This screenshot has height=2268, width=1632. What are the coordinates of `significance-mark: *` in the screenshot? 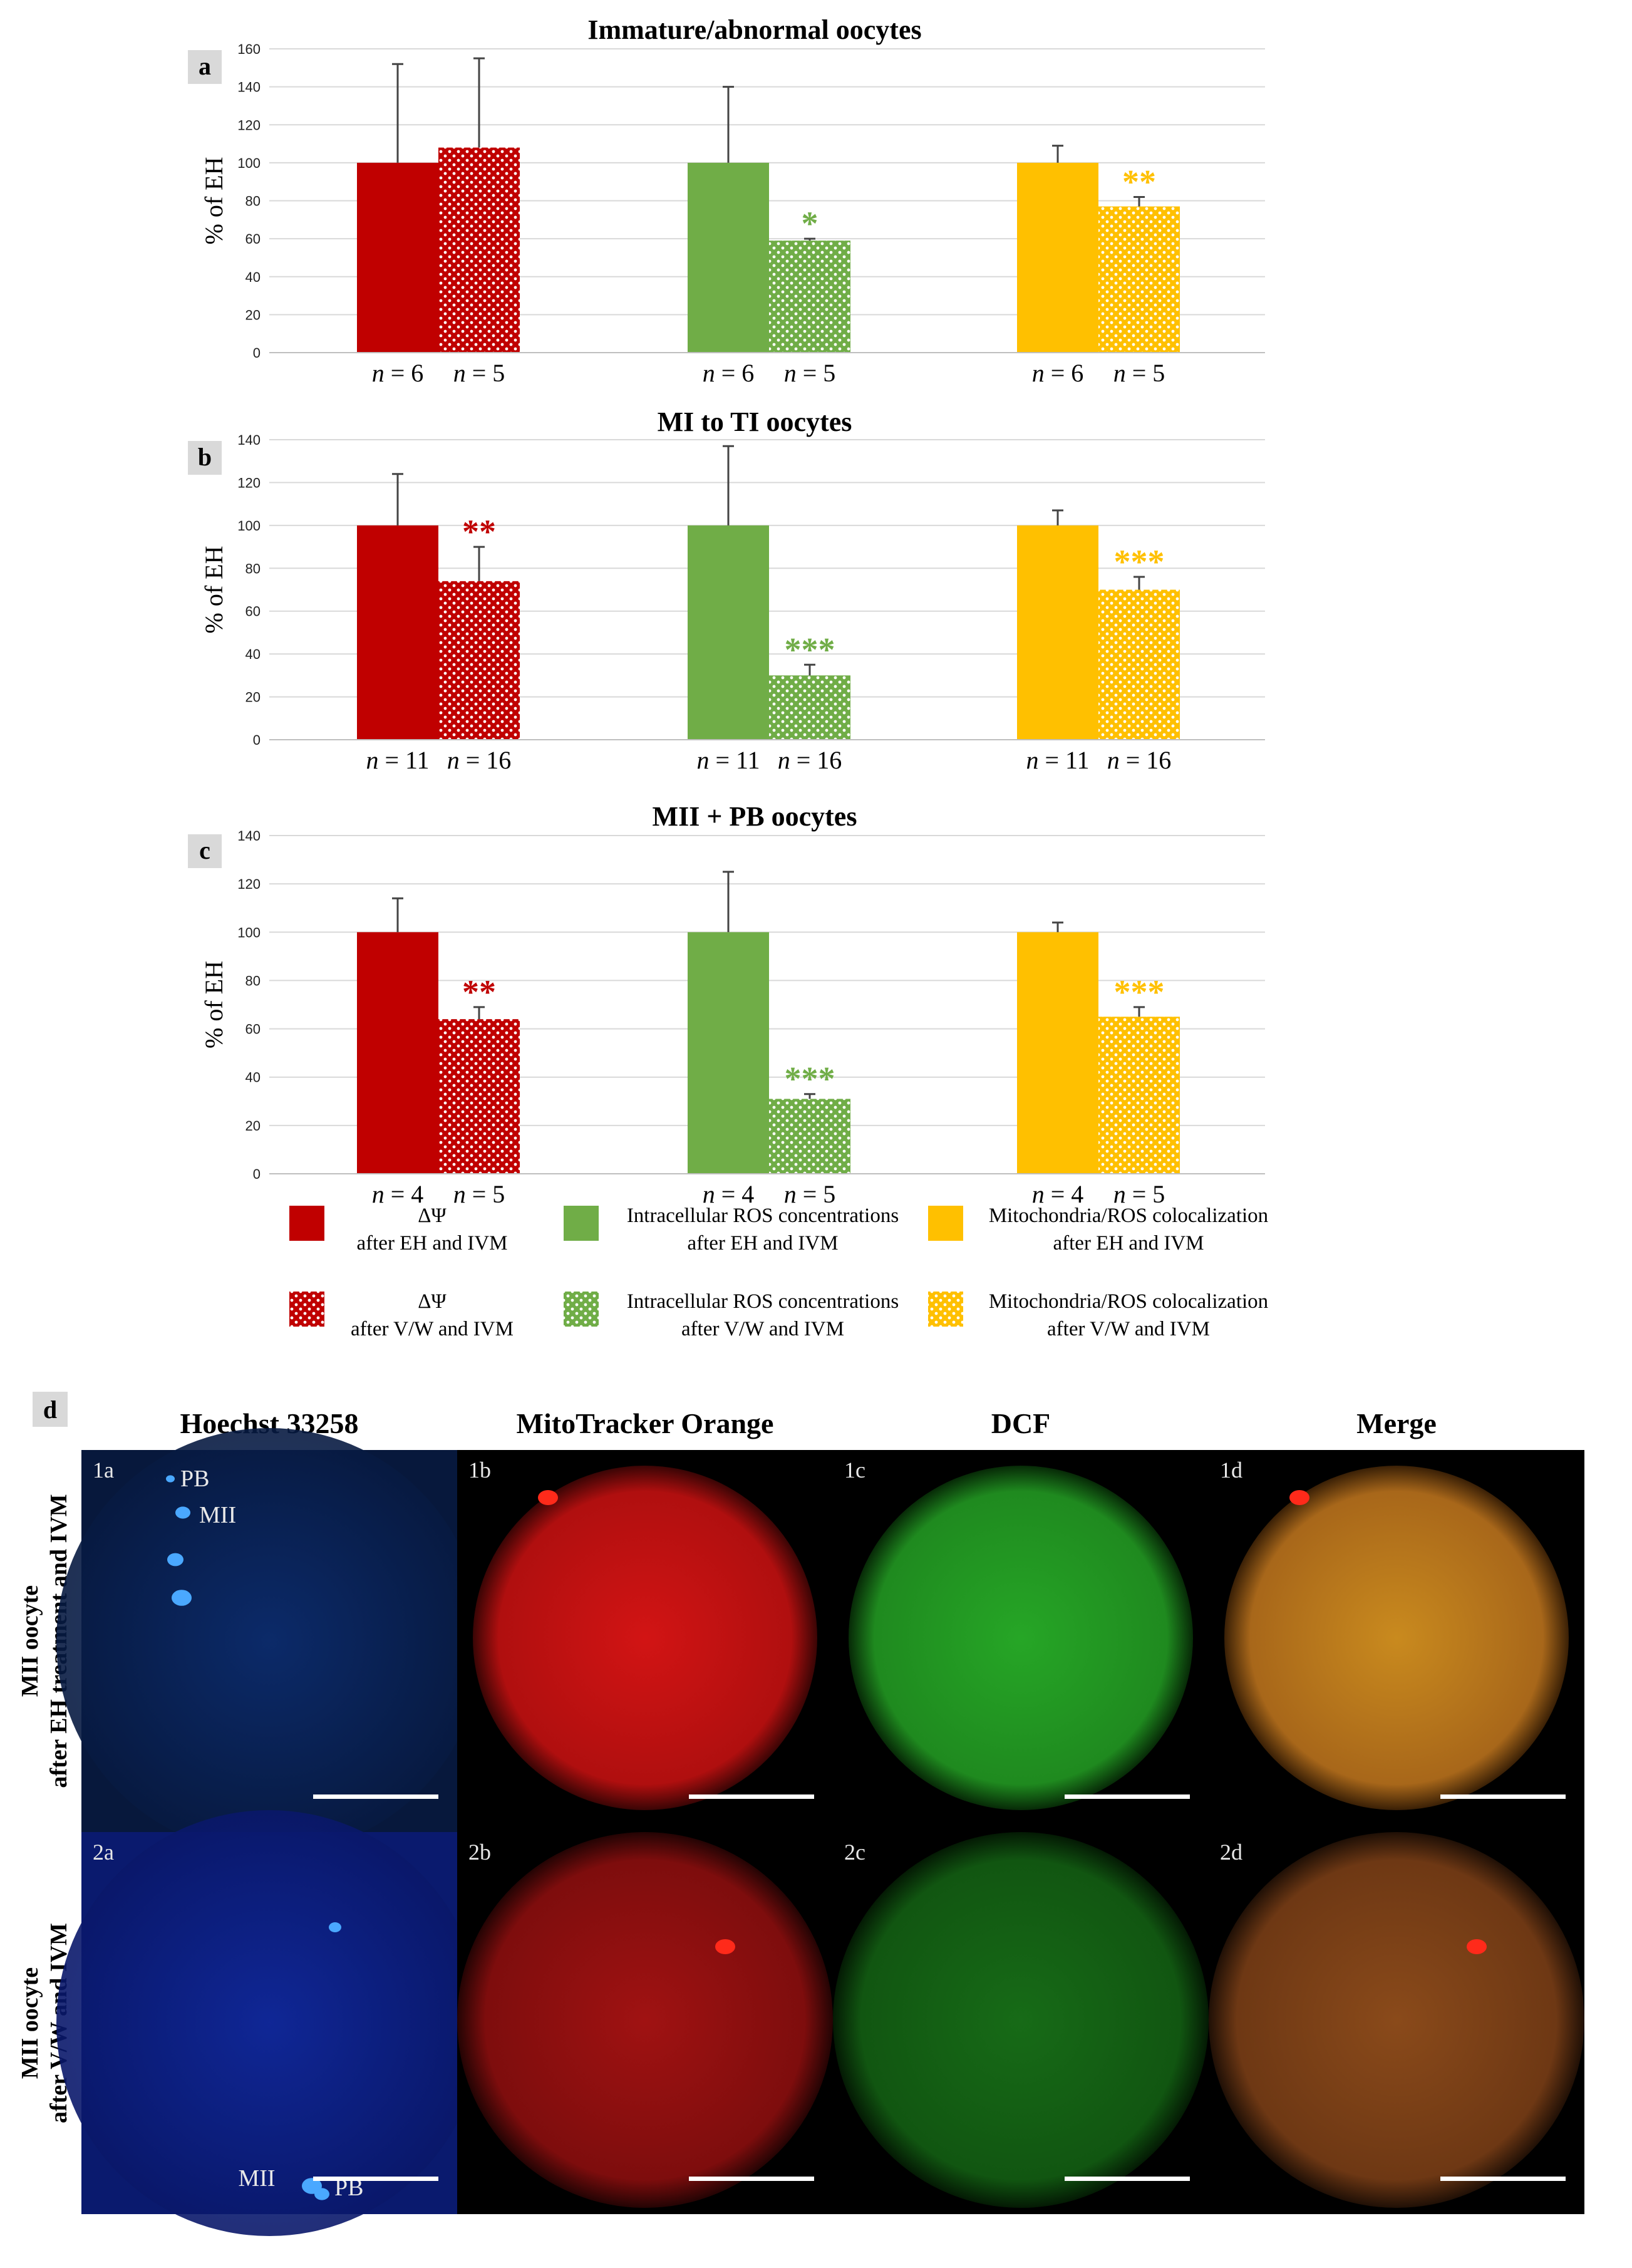 It's located at (811, 223).